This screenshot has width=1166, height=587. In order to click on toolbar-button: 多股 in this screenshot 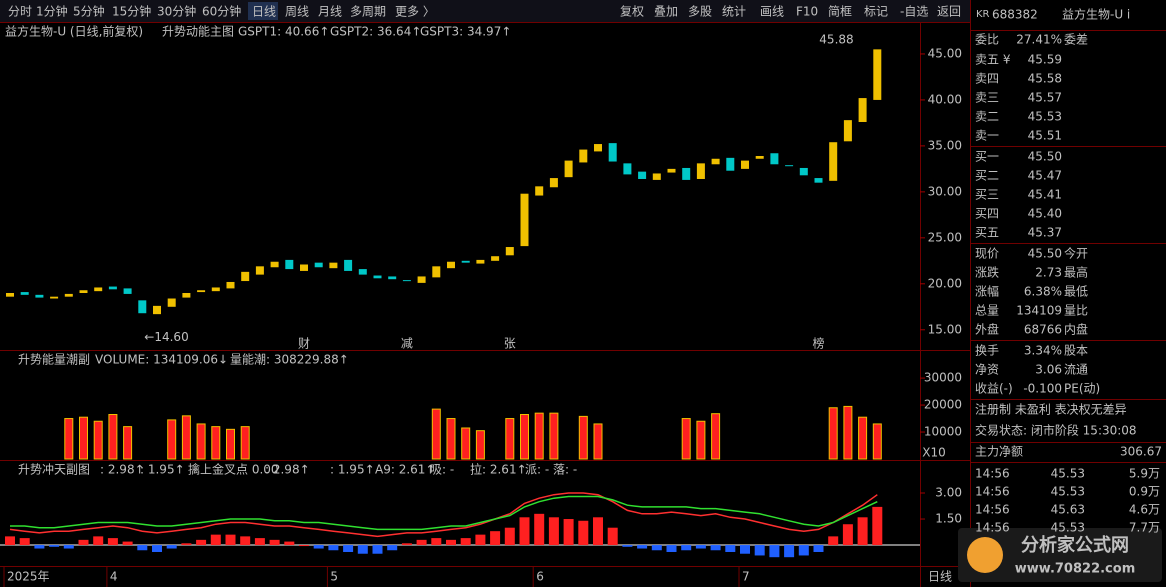, I will do `click(700, 12)`.